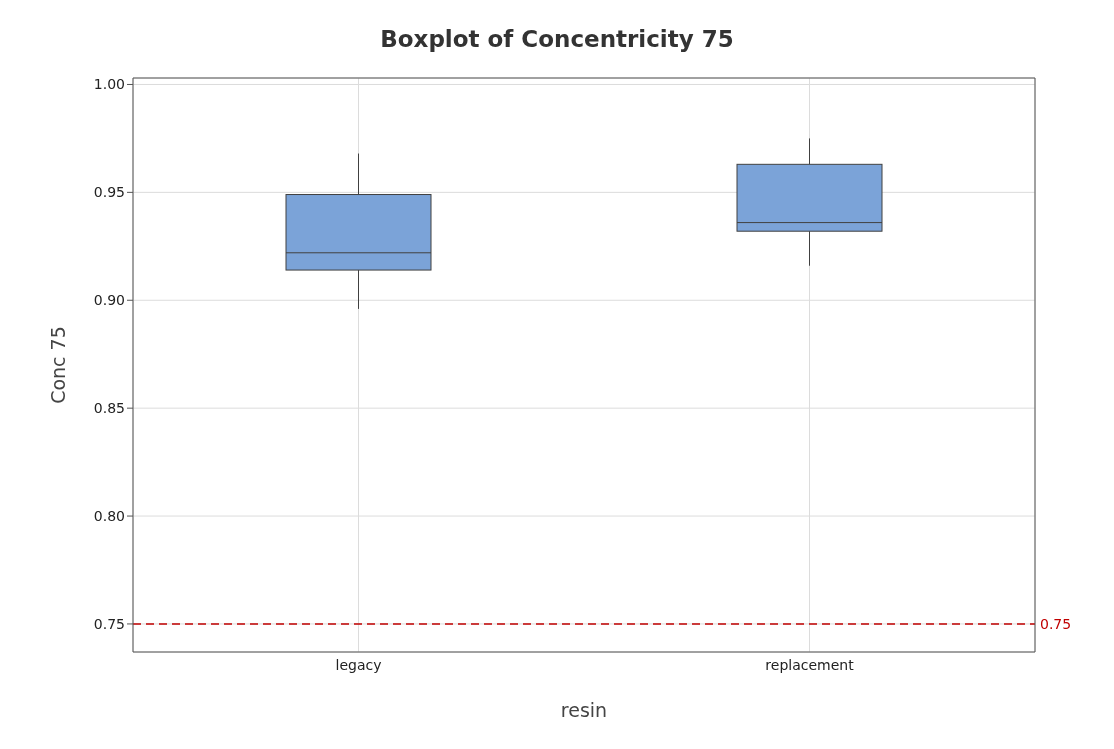  What do you see at coordinates (109, 623) in the screenshot?
I see `y-tick-label: 0.75` at bounding box center [109, 623].